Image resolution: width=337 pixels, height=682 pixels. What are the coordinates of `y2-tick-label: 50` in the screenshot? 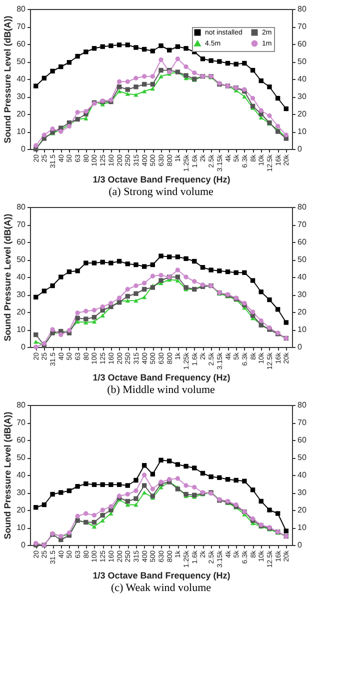 It's located at (302, 259).